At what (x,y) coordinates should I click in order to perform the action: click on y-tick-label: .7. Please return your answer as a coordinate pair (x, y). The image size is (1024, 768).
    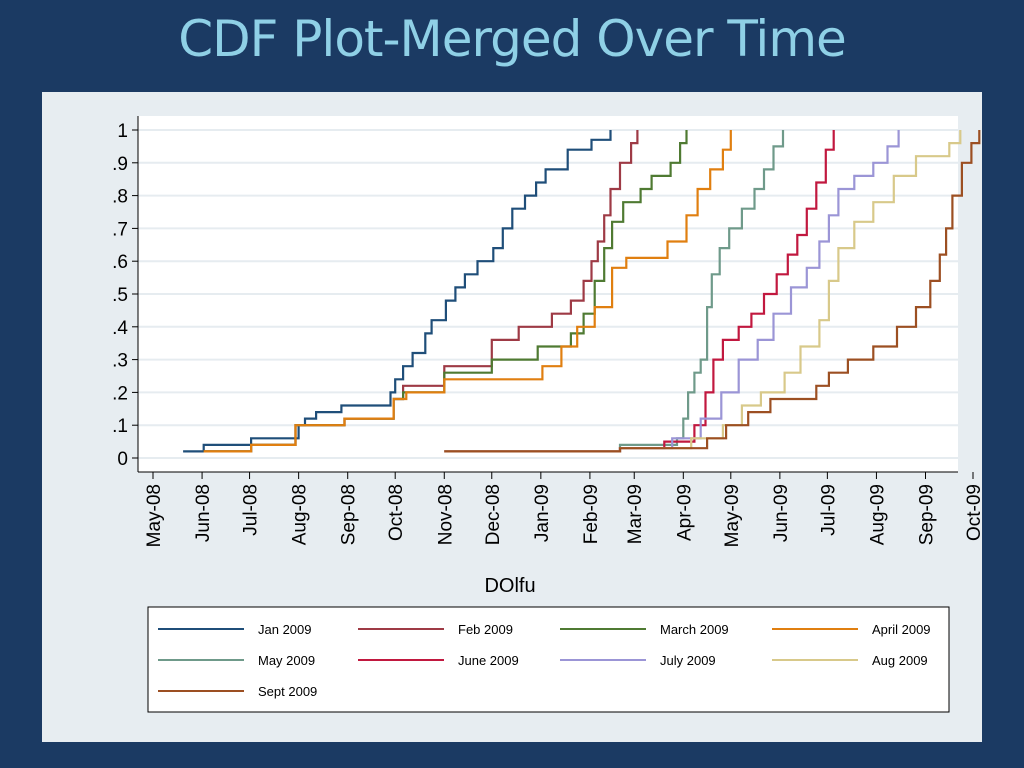
    Looking at the image, I should click on (120, 229).